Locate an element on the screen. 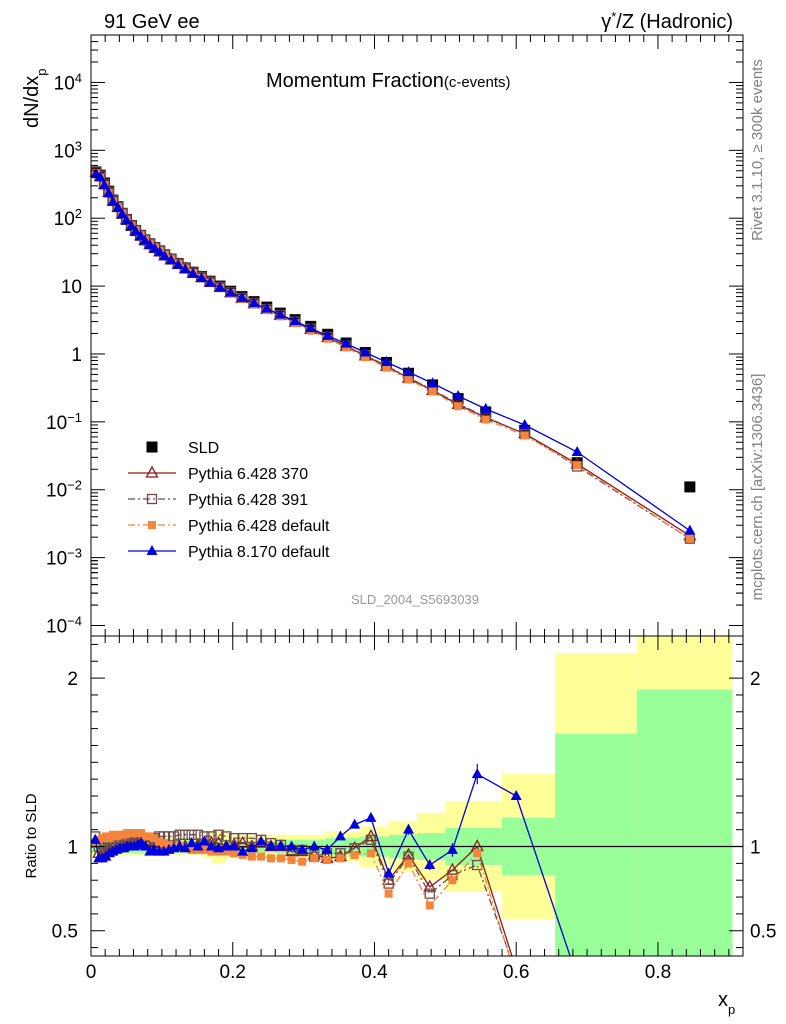 Image resolution: width=786 pixels, height=1024 pixels. y-tick-label: 10⁻⁴ is located at coordinates (64, 625).